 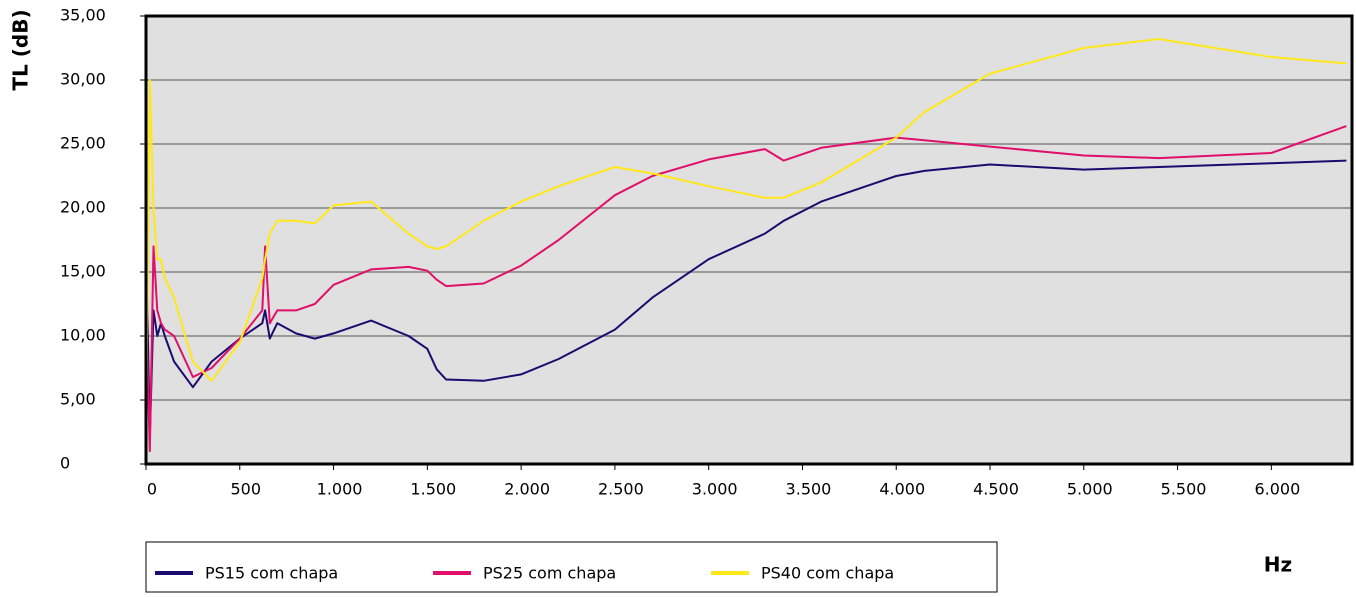 What do you see at coordinates (65, 463) in the screenshot?
I see `y-tick-label: 0` at bounding box center [65, 463].